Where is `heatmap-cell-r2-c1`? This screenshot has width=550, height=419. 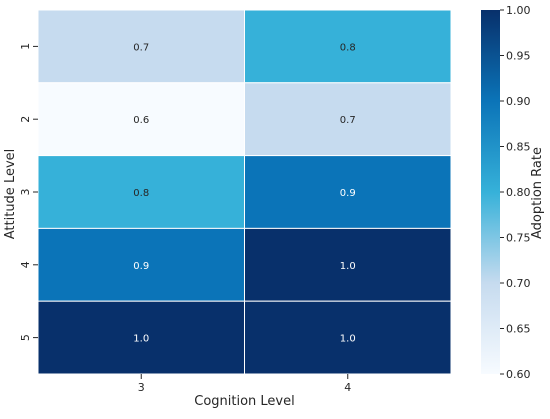 heatmap-cell-r2-c1 is located at coordinates (141, 119).